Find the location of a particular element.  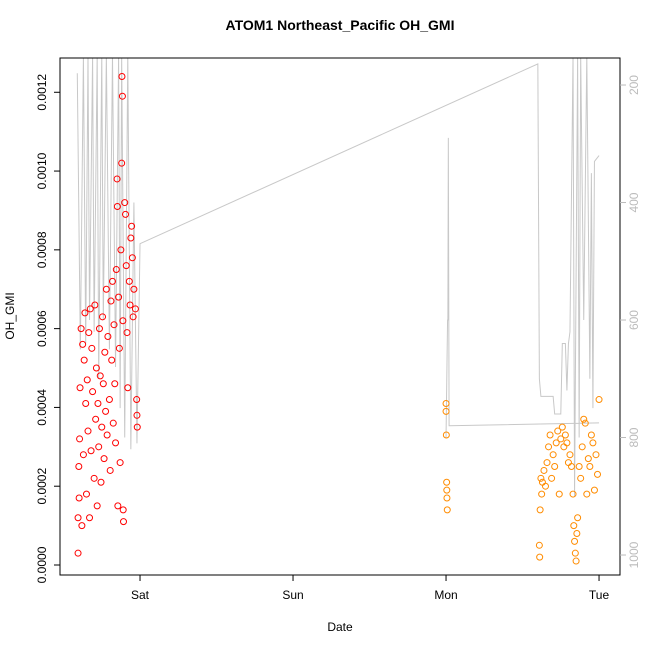

y2-tick-label: 400 is located at coordinates (634, 202).